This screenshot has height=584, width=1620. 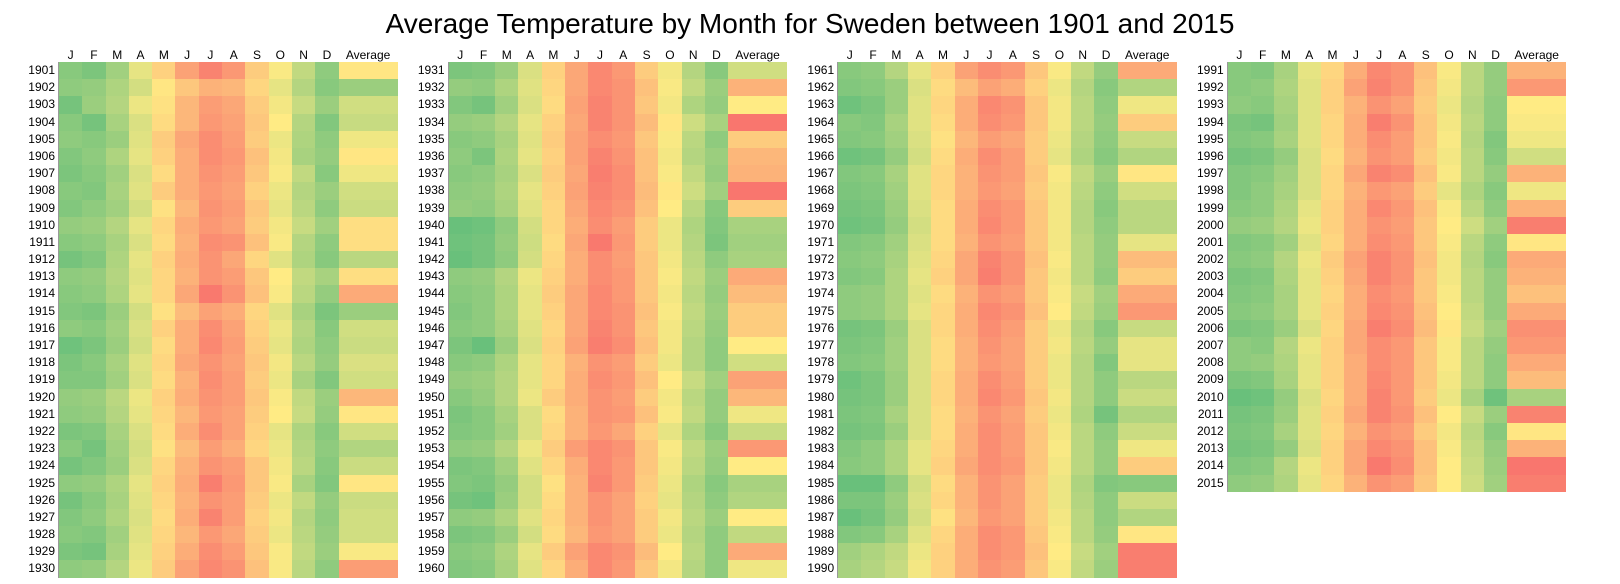 What do you see at coordinates (602, 483) in the screenshot?
I see `heatmap-row: 1955` at bounding box center [602, 483].